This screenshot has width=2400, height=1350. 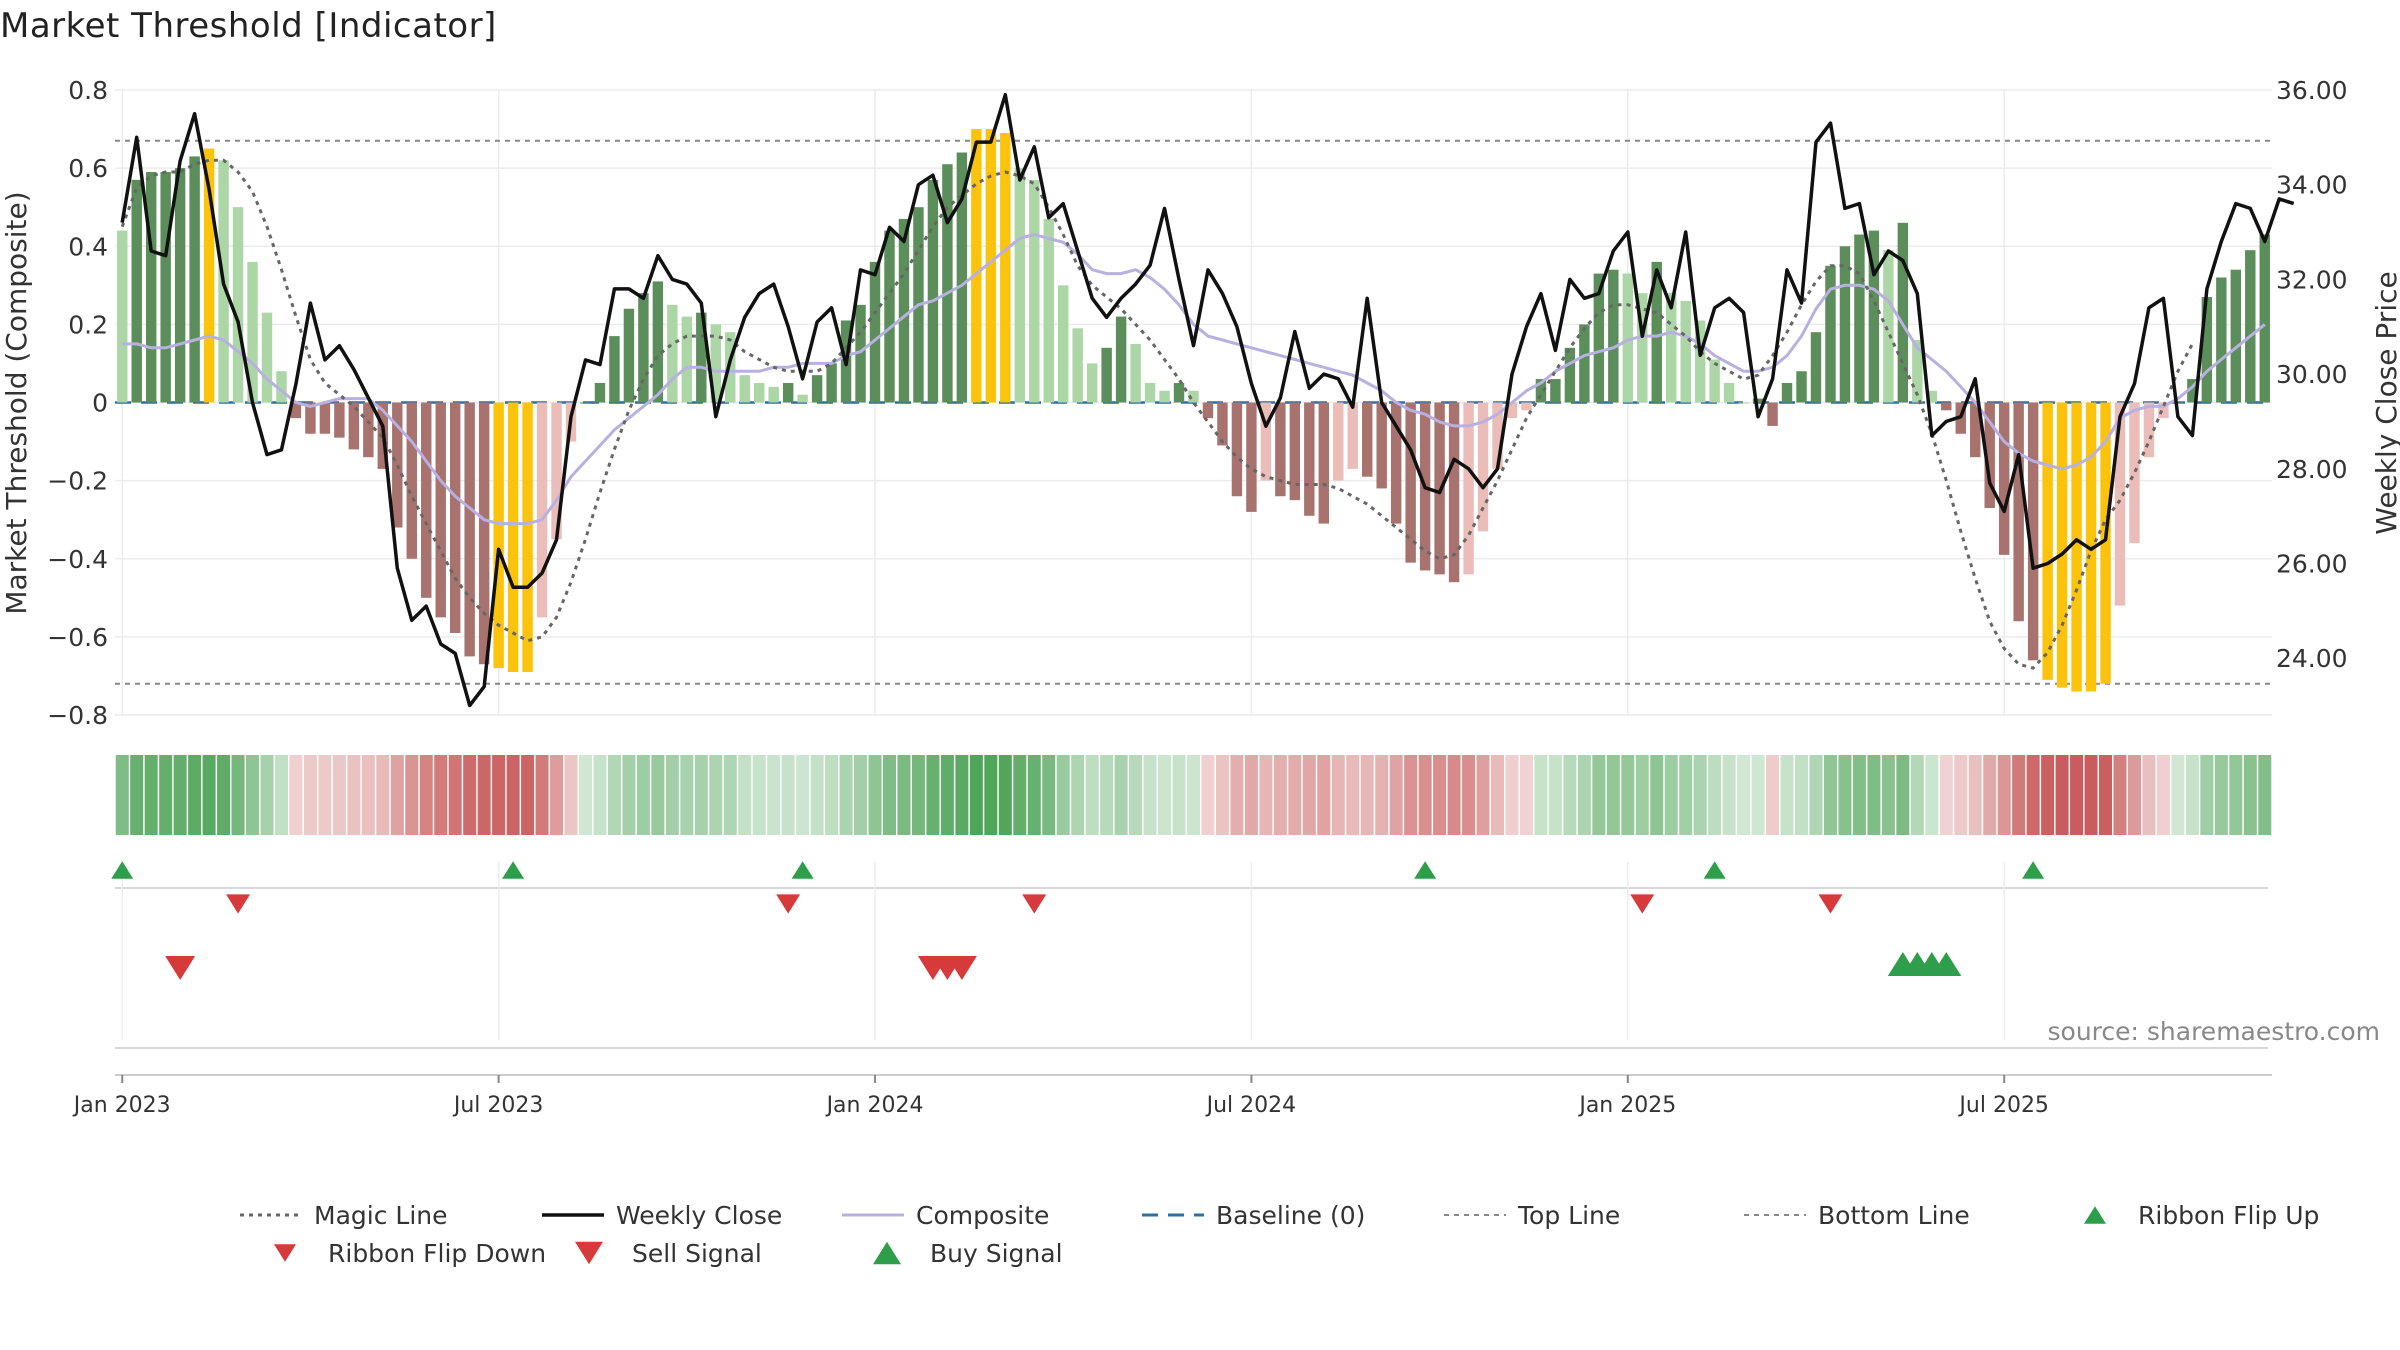 I want to click on x-tick-label: Jan 2024, so click(x=874, y=1105).